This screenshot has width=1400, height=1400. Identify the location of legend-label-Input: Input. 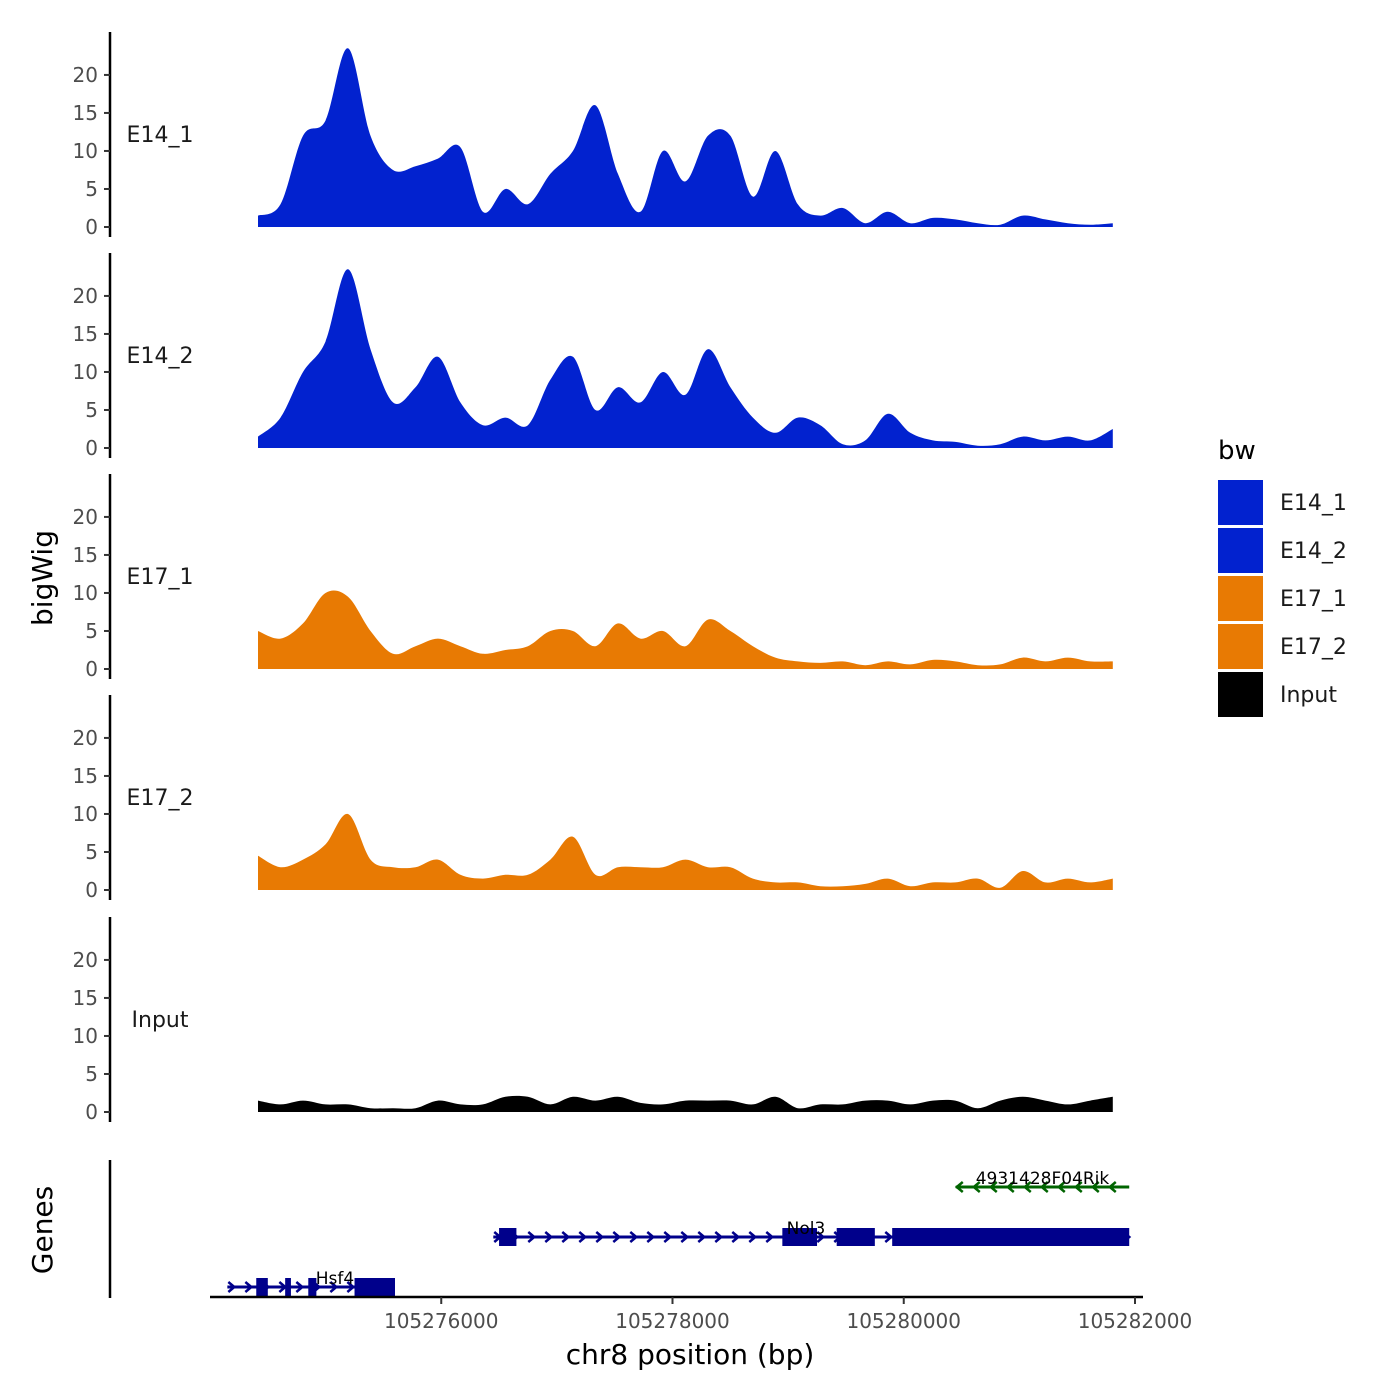
(1308, 695).